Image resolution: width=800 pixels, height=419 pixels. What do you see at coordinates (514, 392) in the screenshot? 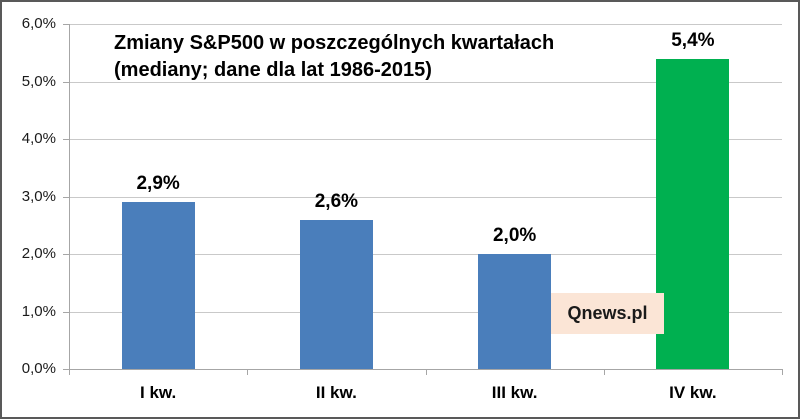
I see `x-axis-category-label: III kw.` at bounding box center [514, 392].